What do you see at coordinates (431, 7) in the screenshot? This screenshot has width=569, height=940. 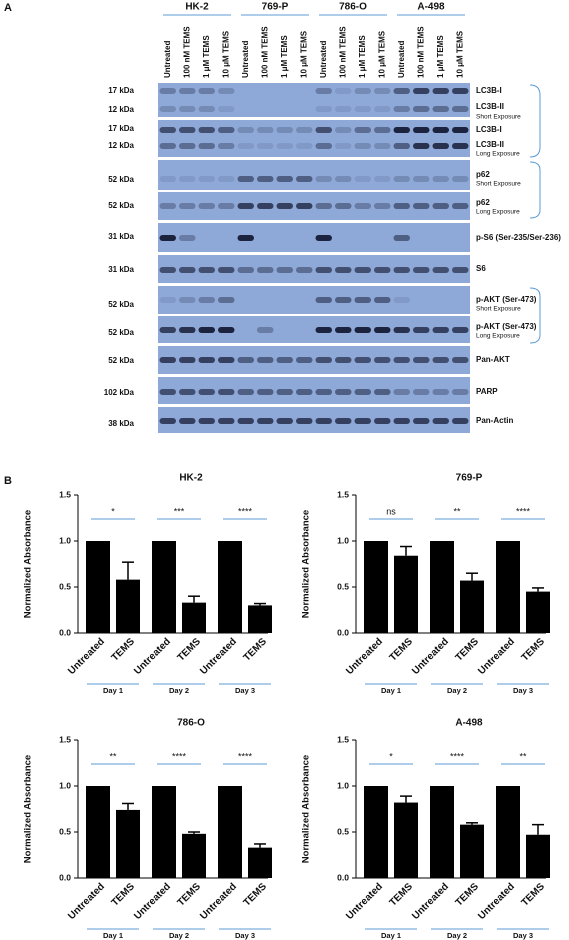 I see `cell-line-label: A-498` at bounding box center [431, 7].